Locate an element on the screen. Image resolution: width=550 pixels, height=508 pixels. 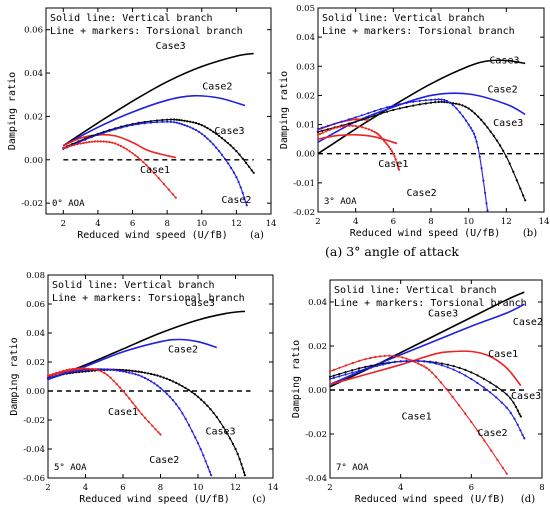
y-tick-label: -0.01 is located at coordinates (304, 184).